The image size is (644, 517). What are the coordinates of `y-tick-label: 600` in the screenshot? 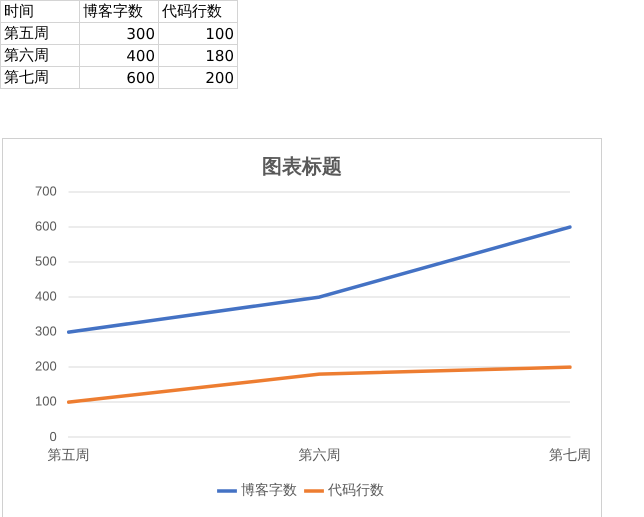 It's located at (45, 226).